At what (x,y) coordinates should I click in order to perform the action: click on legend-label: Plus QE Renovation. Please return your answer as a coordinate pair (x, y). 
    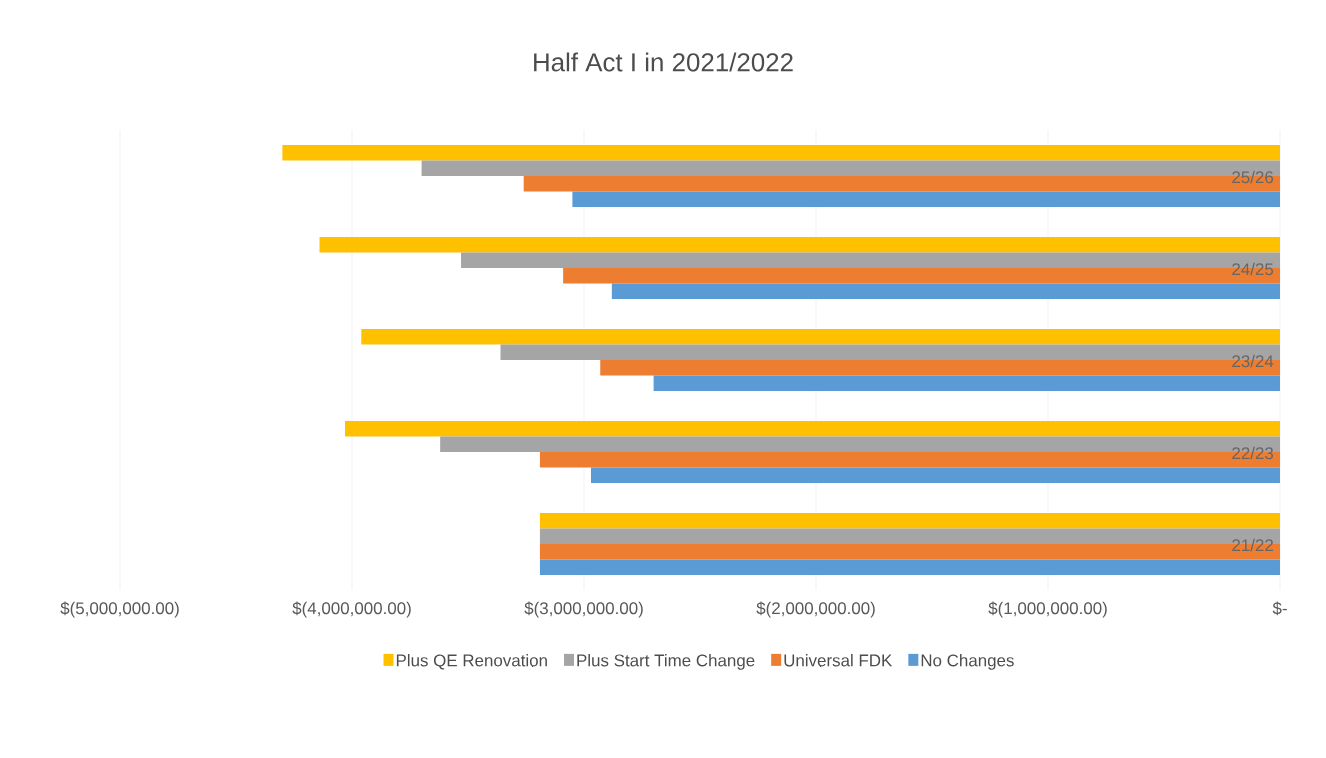
    Looking at the image, I should click on (471, 662).